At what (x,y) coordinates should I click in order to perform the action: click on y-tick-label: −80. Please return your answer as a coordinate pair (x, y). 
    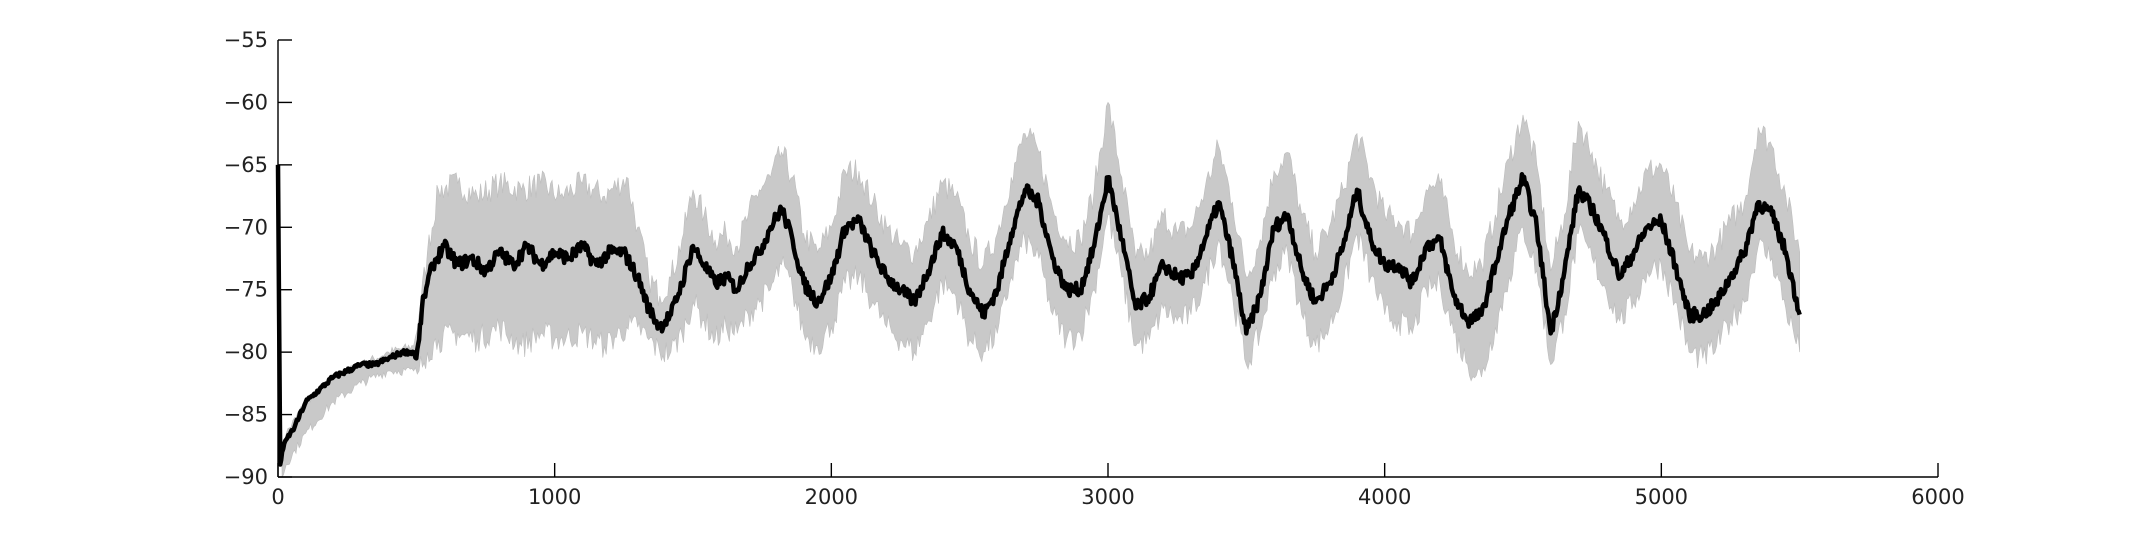
    Looking at the image, I should click on (246, 352).